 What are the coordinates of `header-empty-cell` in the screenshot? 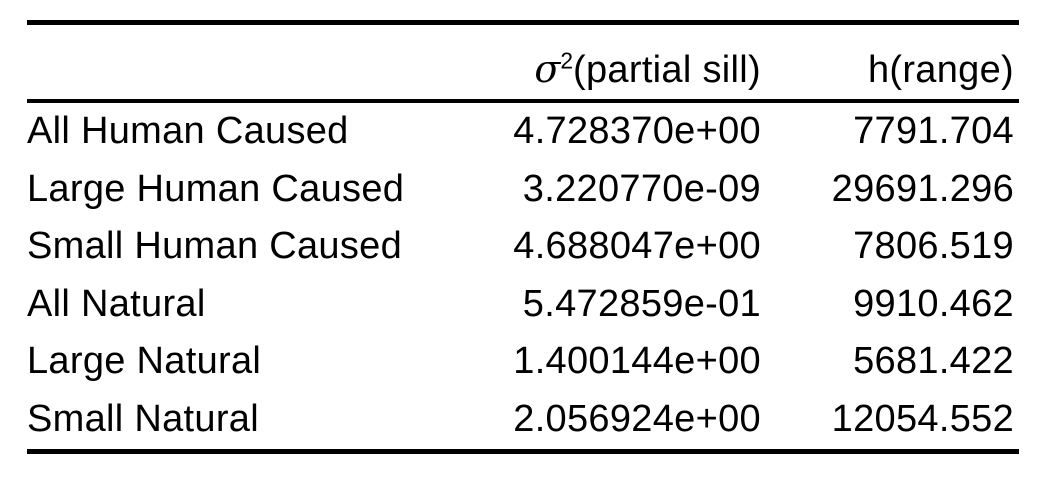 It's located at (222, 62).